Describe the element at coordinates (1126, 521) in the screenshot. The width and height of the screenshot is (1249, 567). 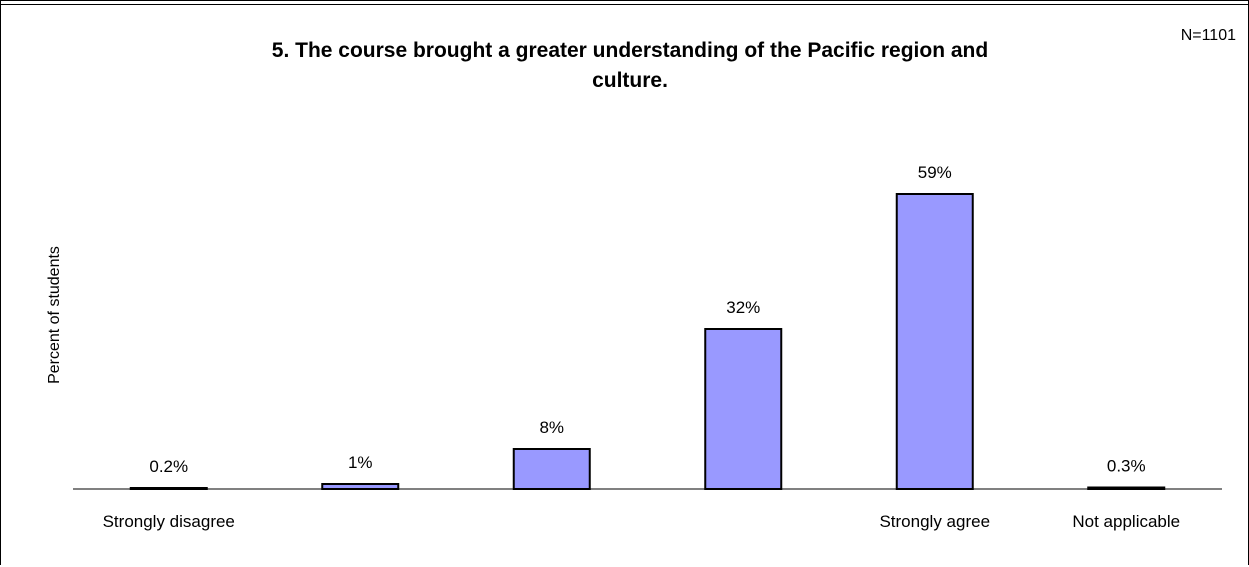
I see `category-label-5: Not applicable` at that location.